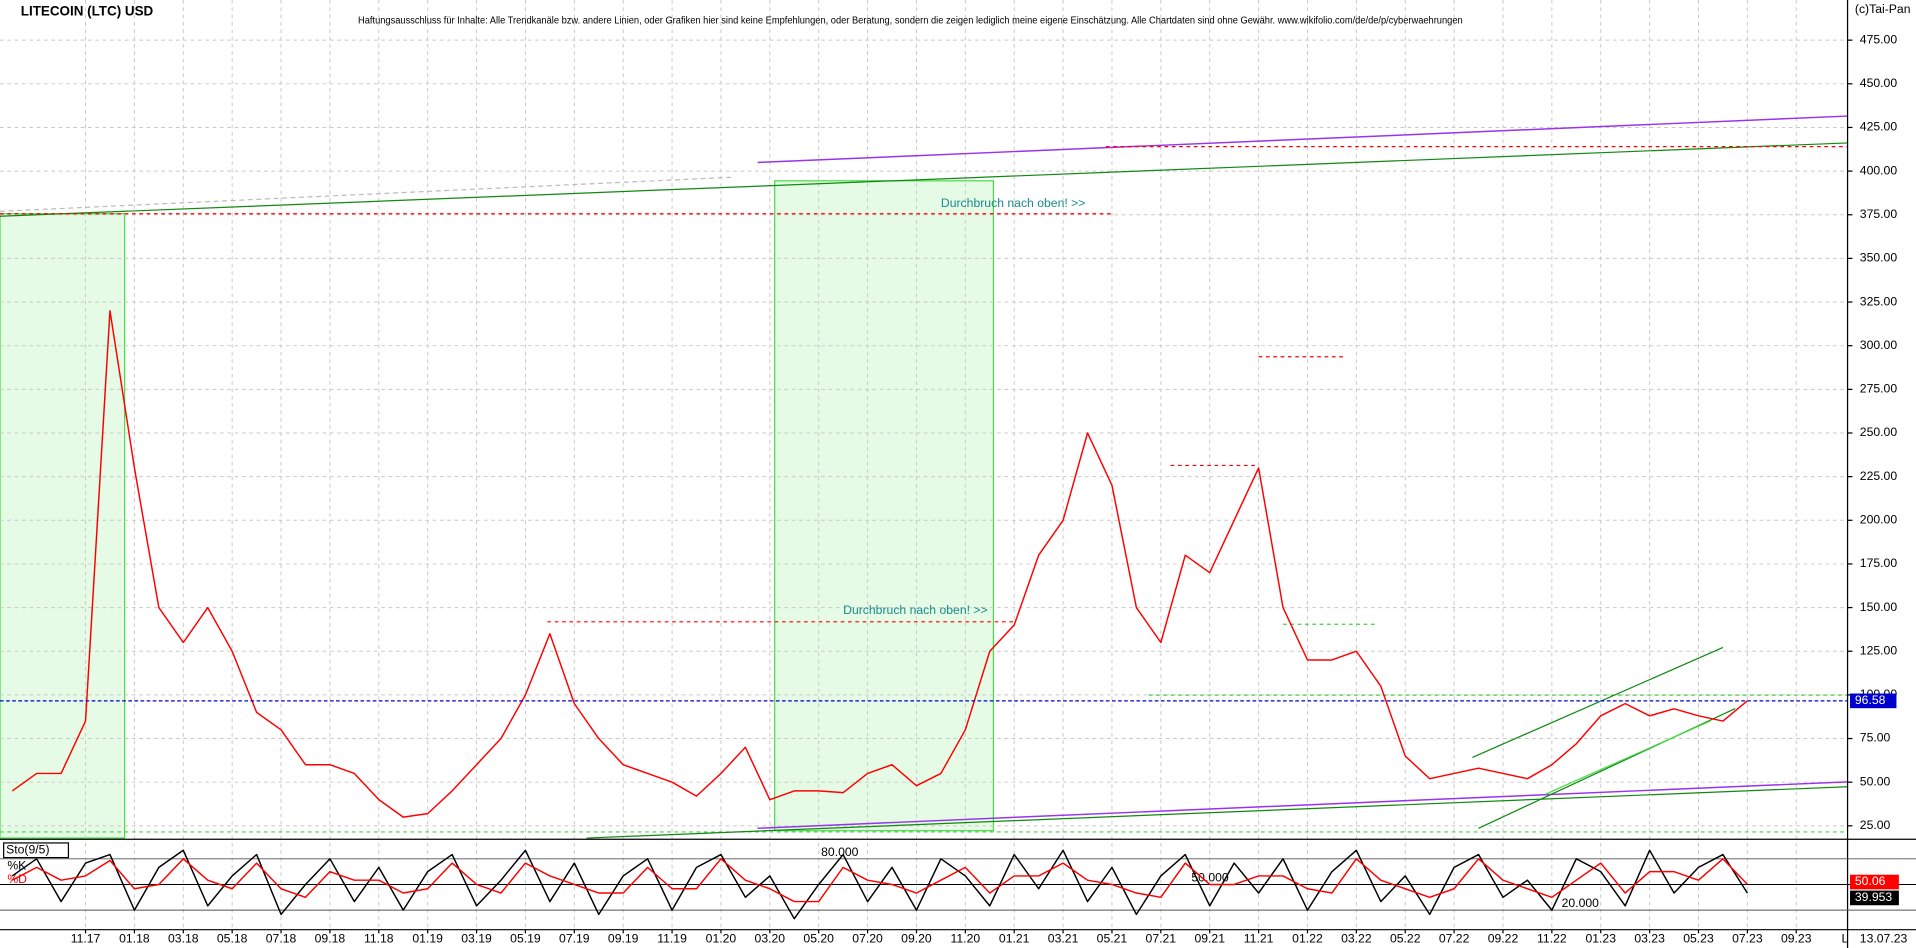  I want to click on x-tick-label: 01.20, so click(721, 939).